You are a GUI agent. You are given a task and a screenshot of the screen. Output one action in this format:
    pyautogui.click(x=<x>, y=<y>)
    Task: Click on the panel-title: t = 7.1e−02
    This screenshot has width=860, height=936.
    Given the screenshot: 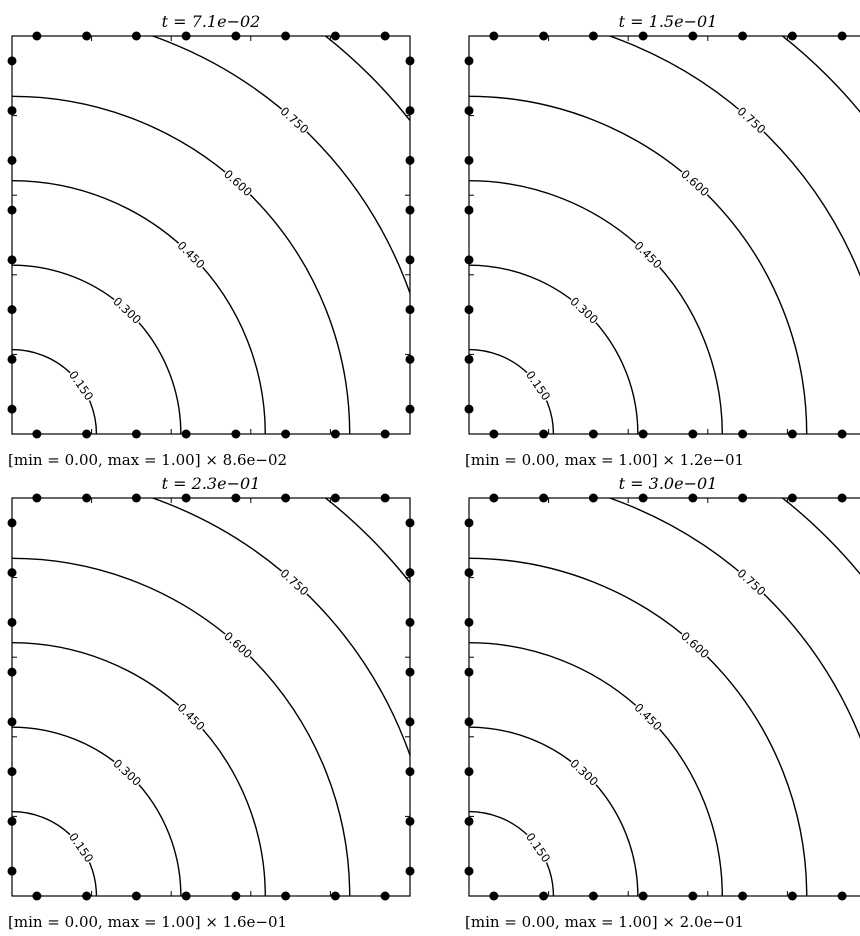 What is the action you would take?
    pyautogui.click(x=211, y=21)
    